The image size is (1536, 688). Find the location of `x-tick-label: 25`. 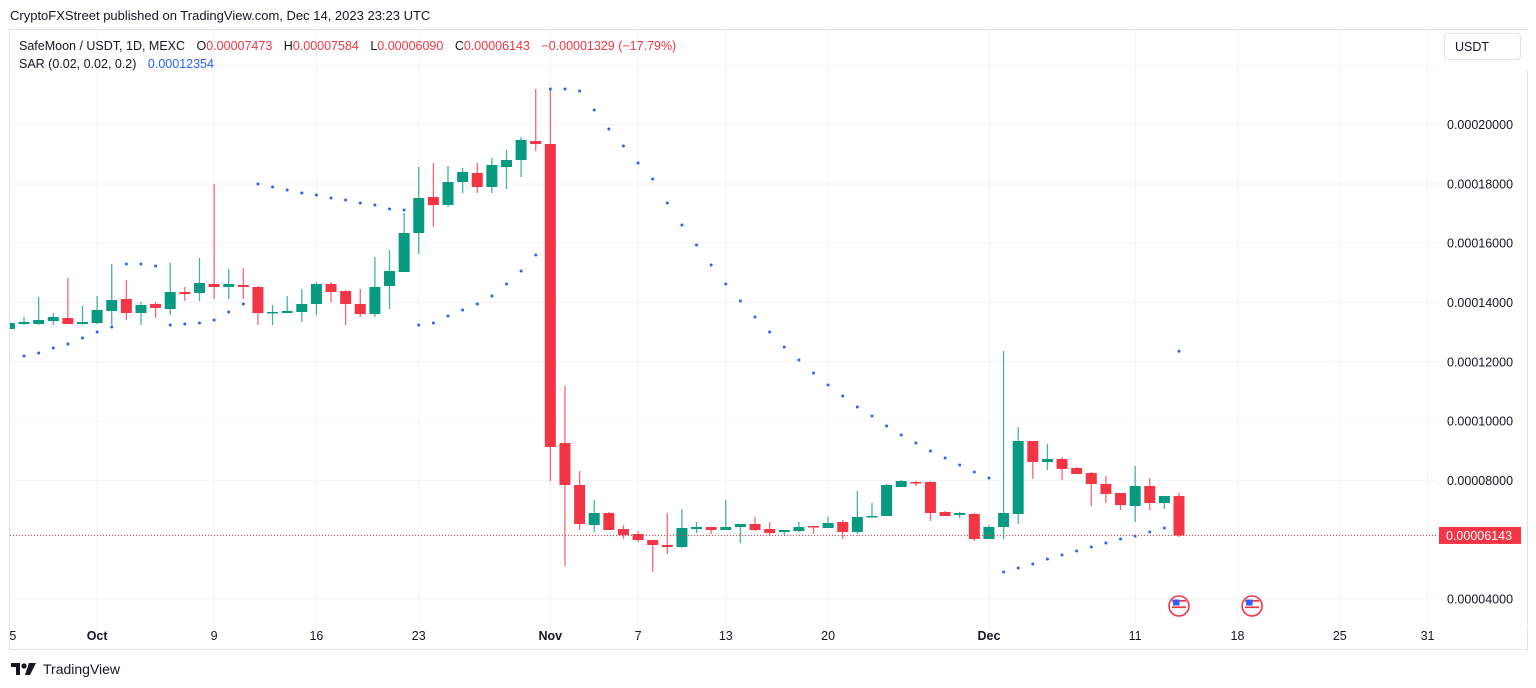

x-tick-label: 25 is located at coordinates (1340, 636).